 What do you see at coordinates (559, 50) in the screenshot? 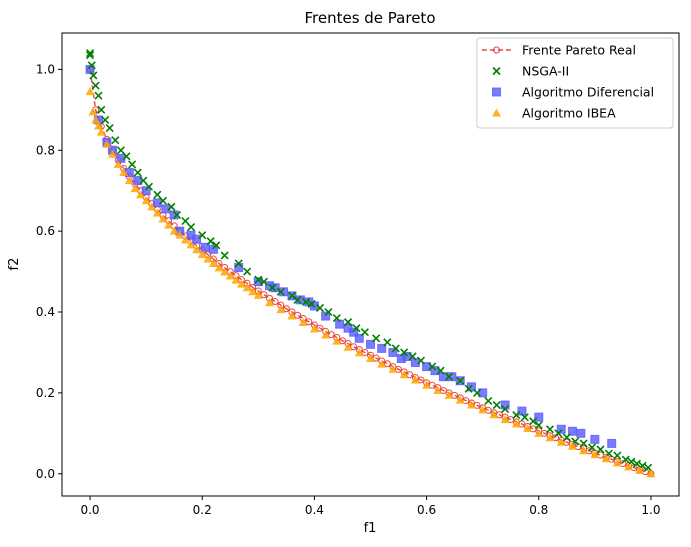
I see `legend-item: Frente Pareto Real` at bounding box center [559, 50].